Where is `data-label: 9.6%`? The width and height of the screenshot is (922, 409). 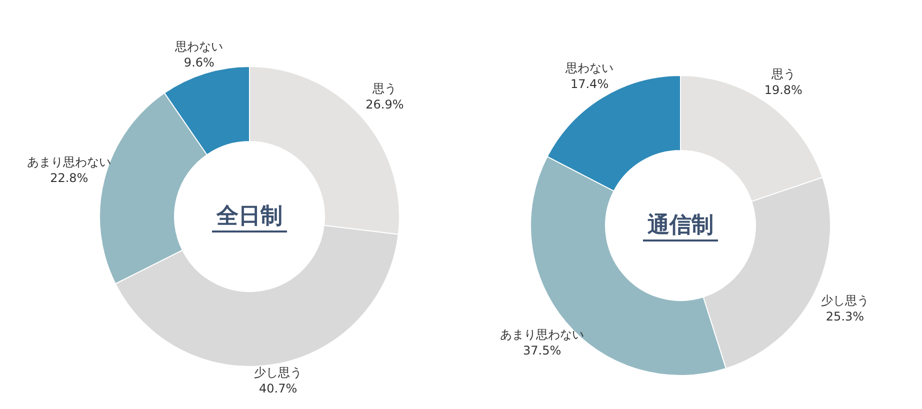
data-label: 9.6% is located at coordinates (199, 63).